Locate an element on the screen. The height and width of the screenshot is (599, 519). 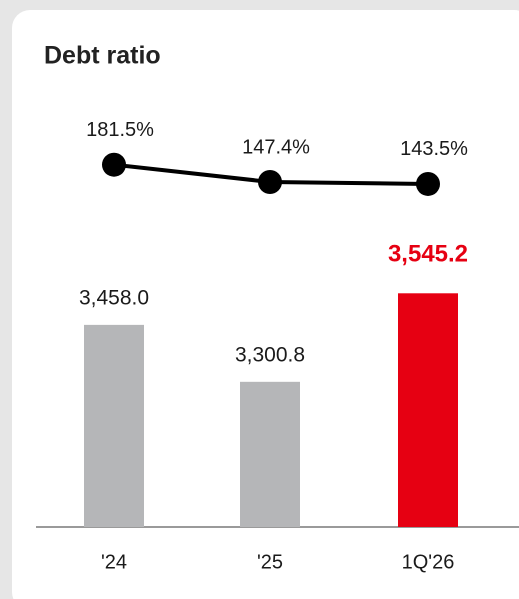
bar-value-label: 3,300.8 is located at coordinates (270, 354).